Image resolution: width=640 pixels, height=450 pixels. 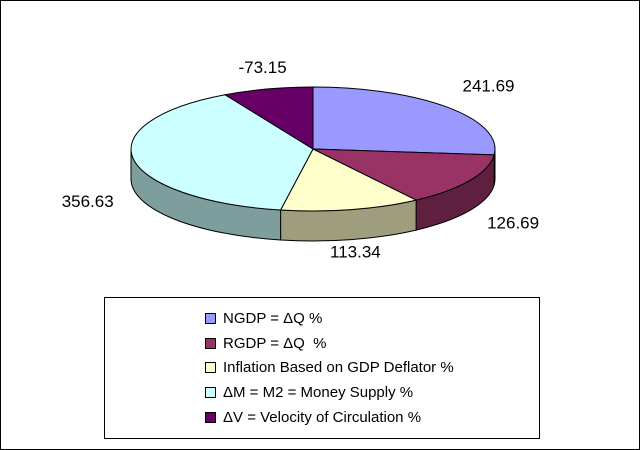 What do you see at coordinates (338, 368) in the screenshot?
I see `legend-label-2: Inflation Based on GDP Deflator %` at bounding box center [338, 368].